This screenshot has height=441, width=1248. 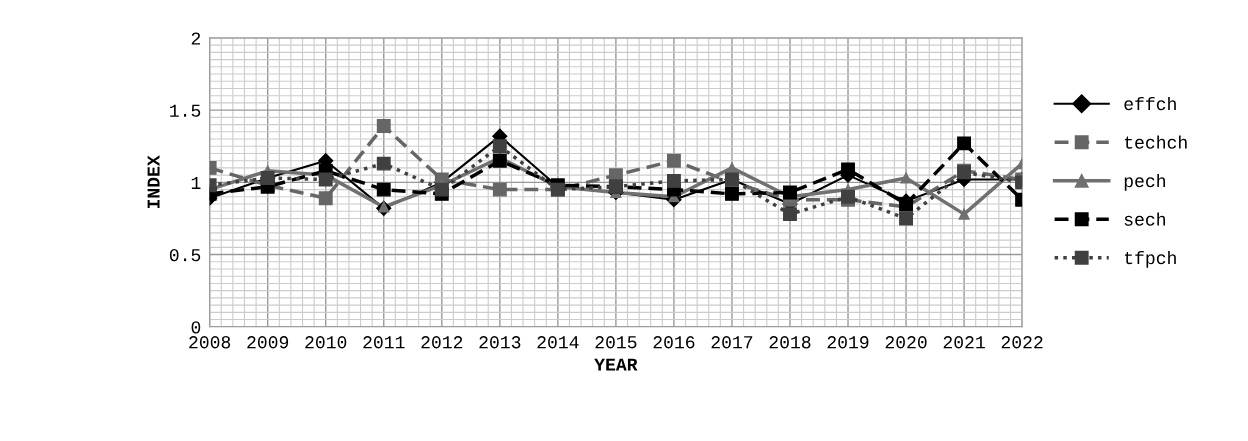 I want to click on y-tick-label: 2, so click(x=196, y=38).